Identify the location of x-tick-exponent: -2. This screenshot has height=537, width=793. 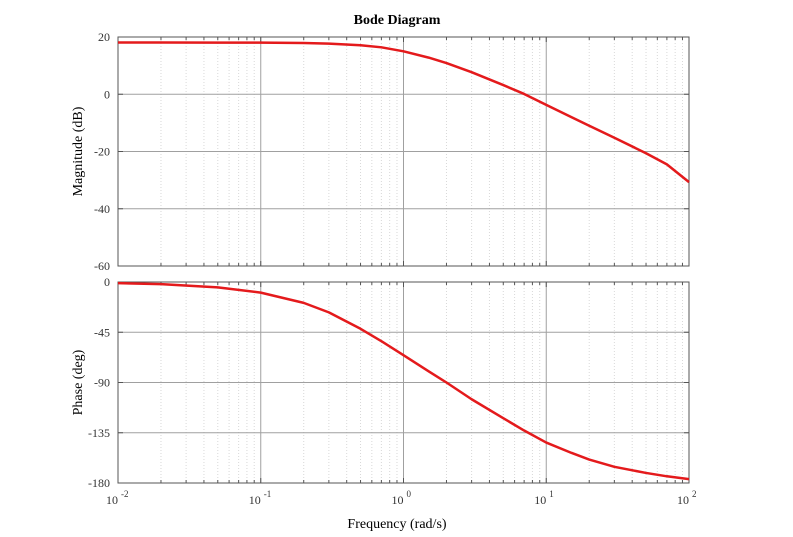
(125, 494).